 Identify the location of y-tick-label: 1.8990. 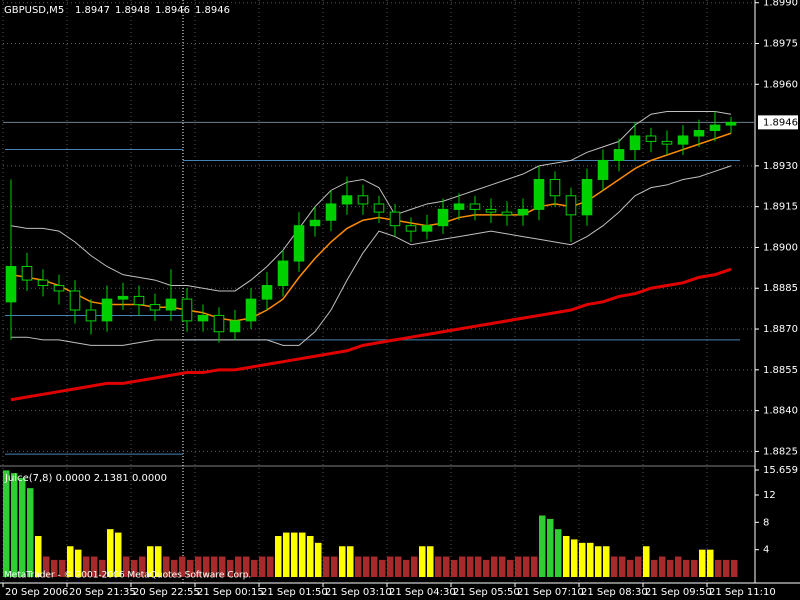
(780, 4).